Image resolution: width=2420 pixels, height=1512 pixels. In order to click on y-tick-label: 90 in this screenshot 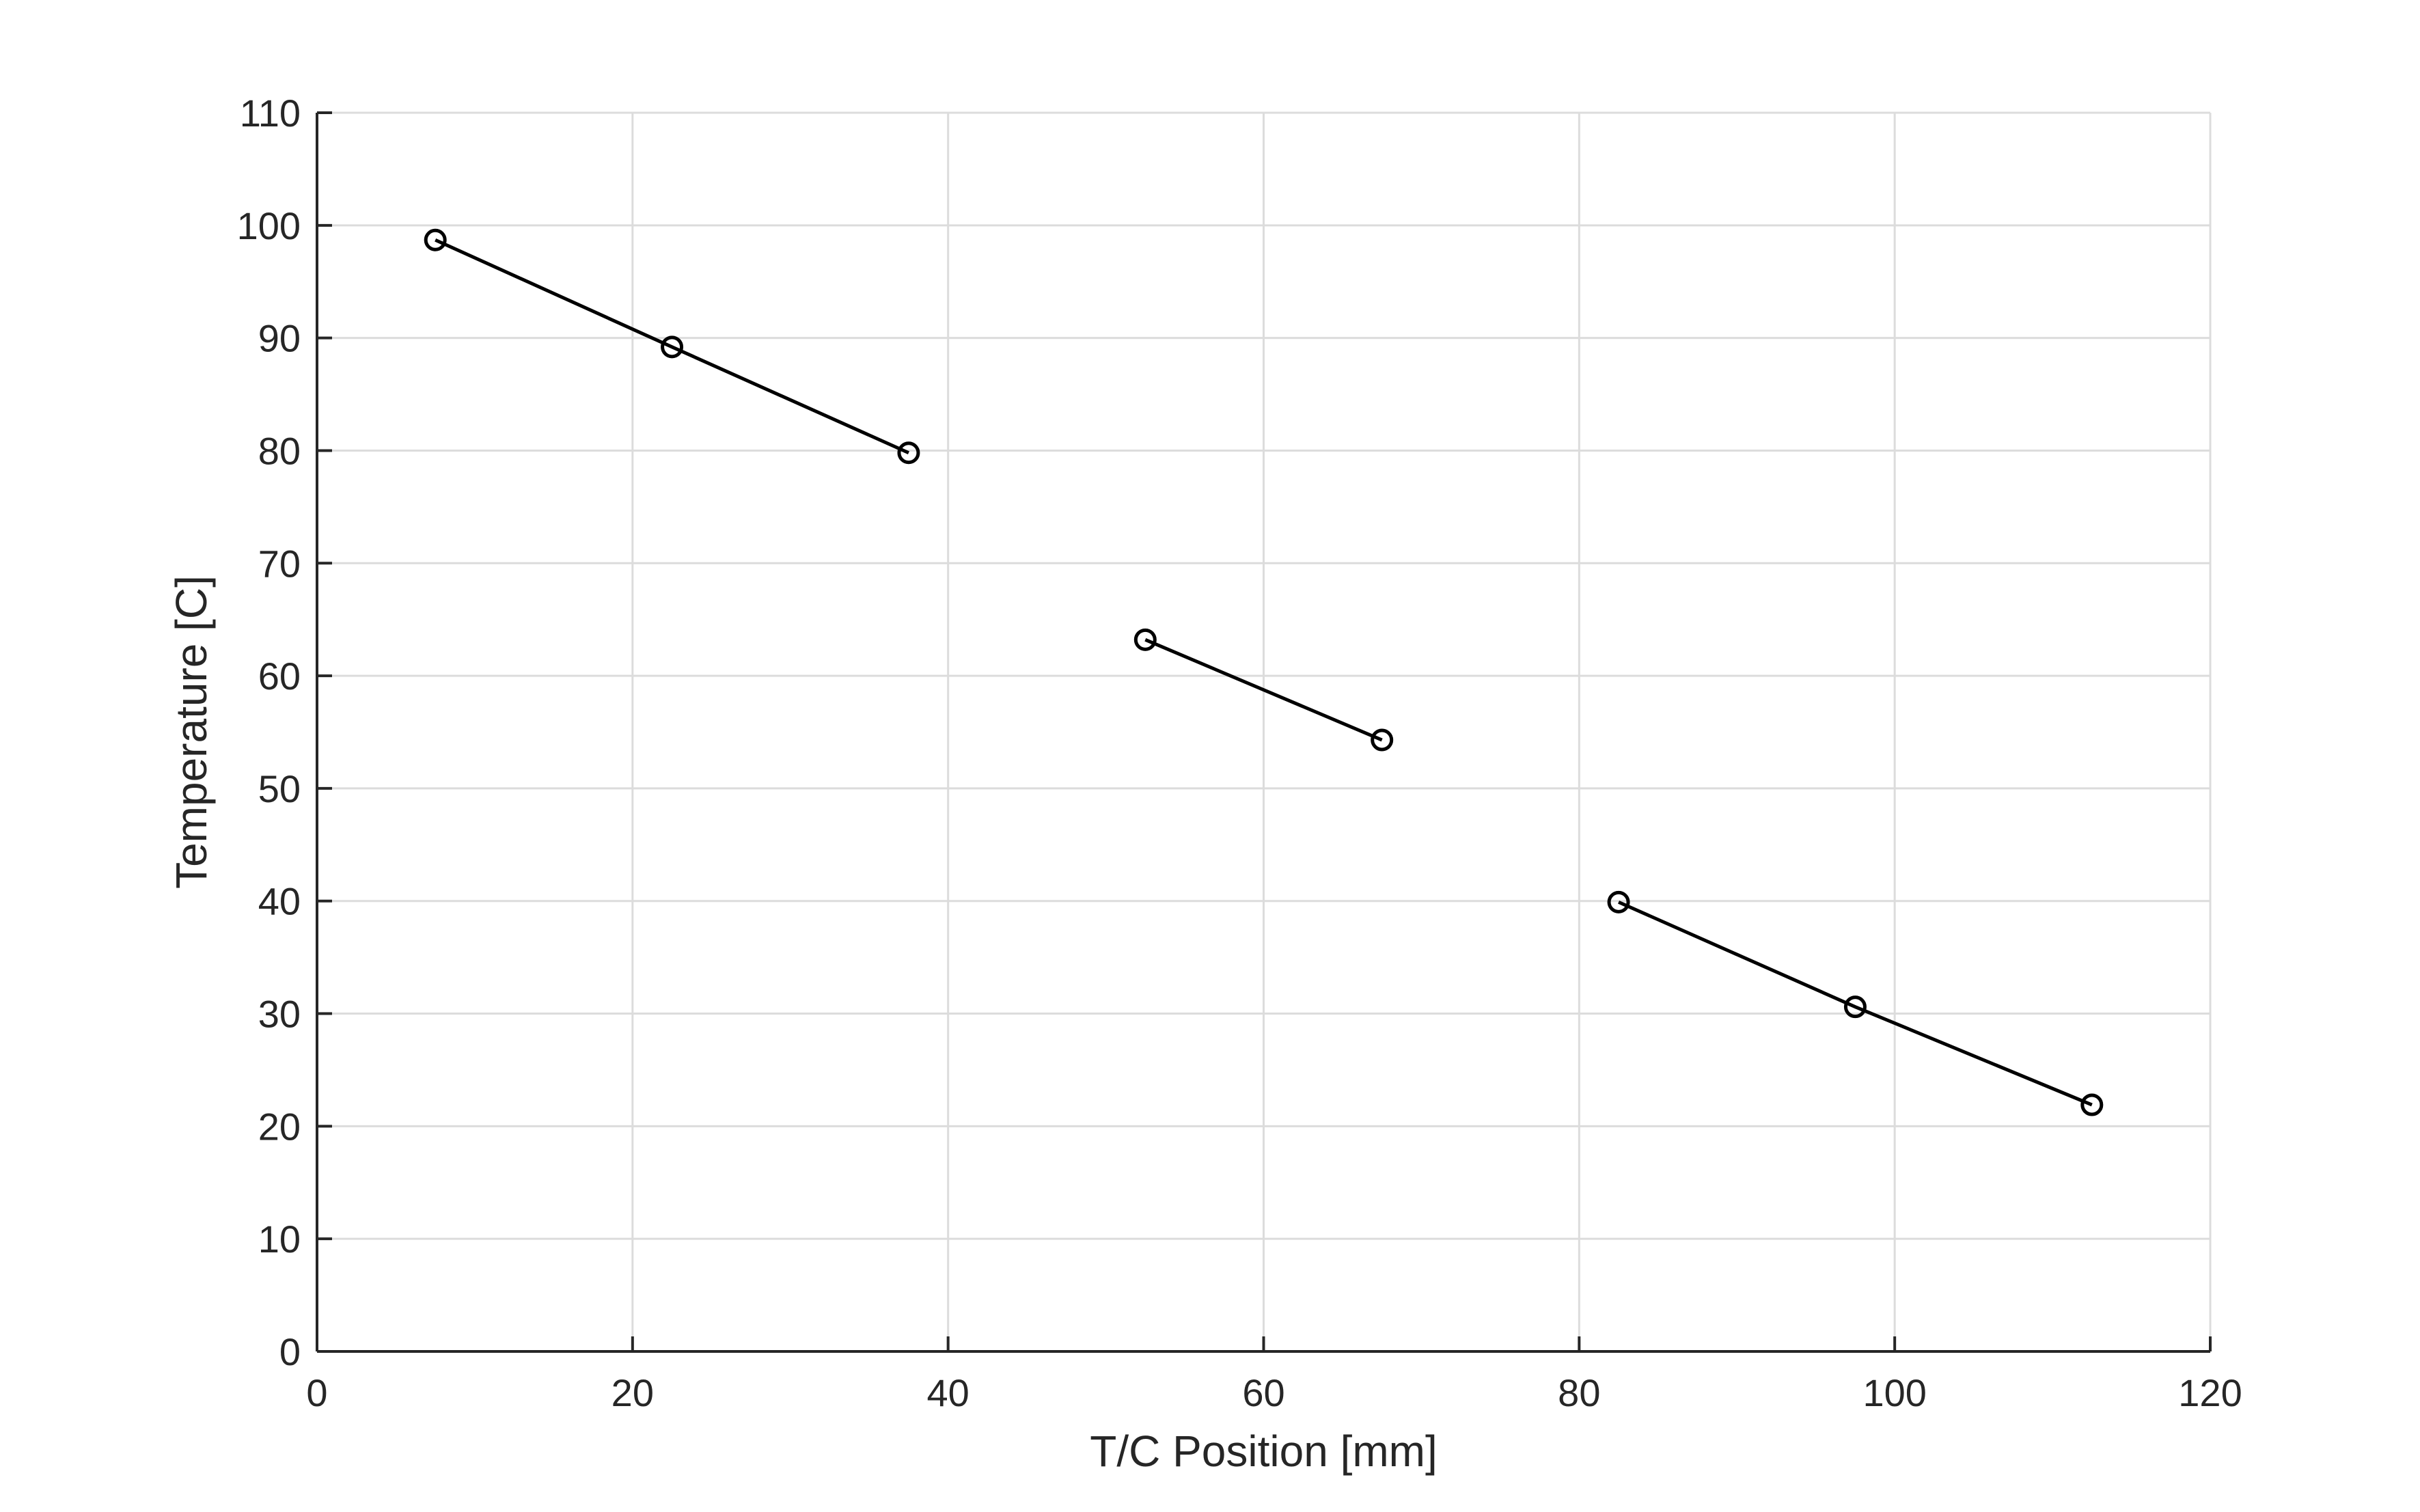, I will do `click(279, 338)`.